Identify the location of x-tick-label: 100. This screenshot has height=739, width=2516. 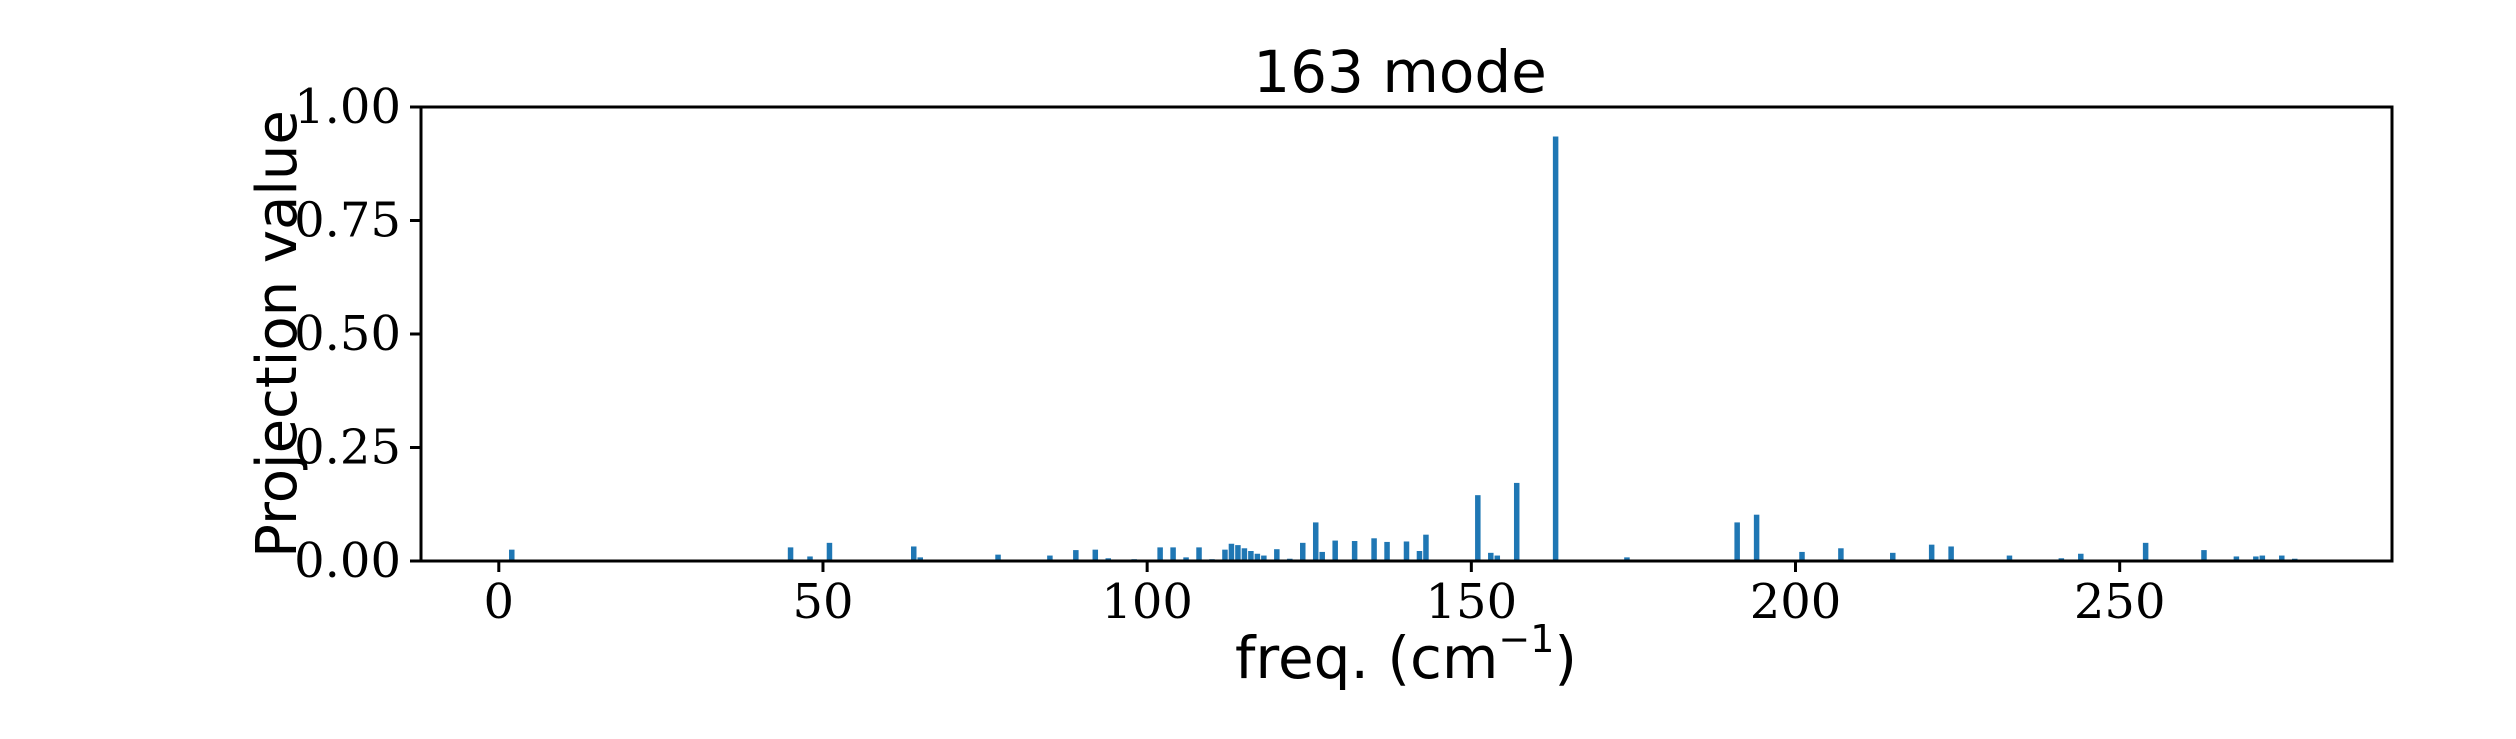
(1147, 602).